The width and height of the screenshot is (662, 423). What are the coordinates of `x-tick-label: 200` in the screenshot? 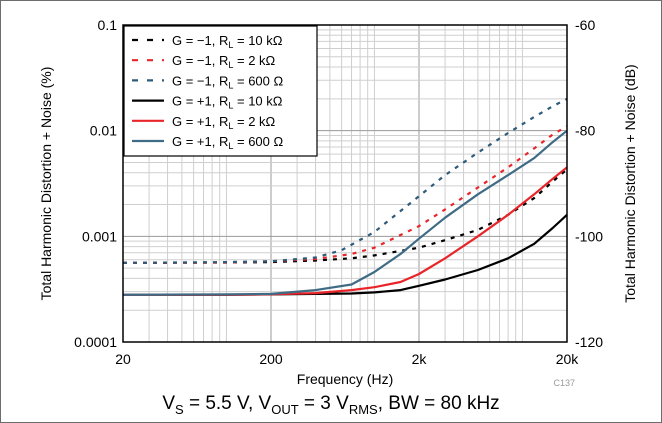 It's located at (271, 359).